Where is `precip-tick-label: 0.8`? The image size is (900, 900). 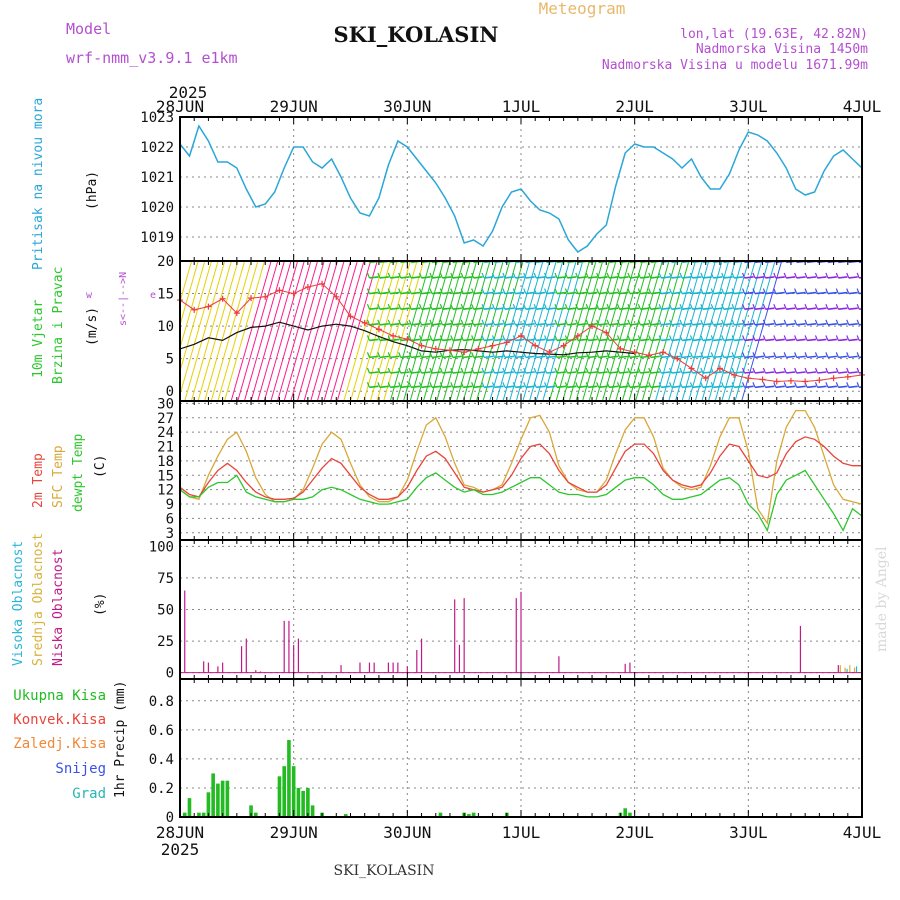 precip-tick-label: 0.8 is located at coordinates (161, 702).